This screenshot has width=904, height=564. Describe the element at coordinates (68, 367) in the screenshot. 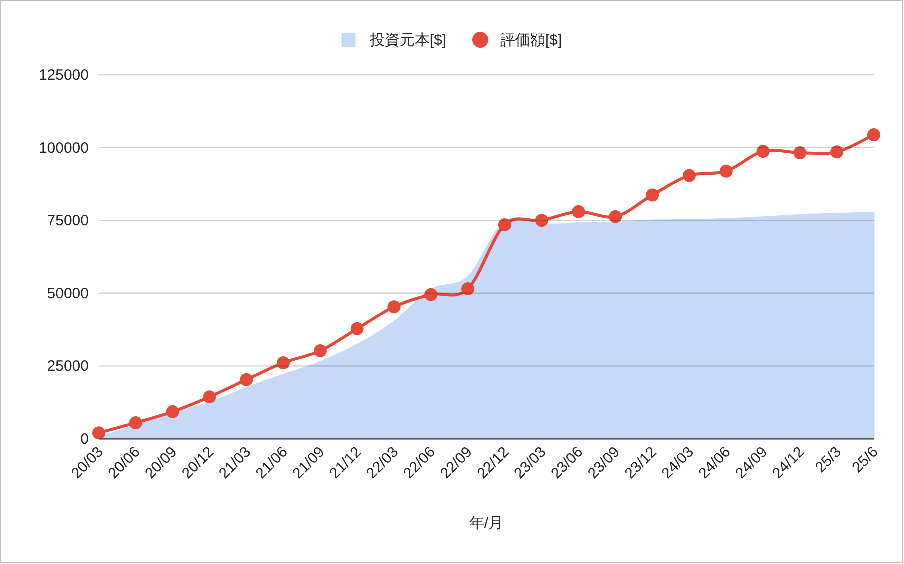

I see `y-tick-label: 25000` at that location.